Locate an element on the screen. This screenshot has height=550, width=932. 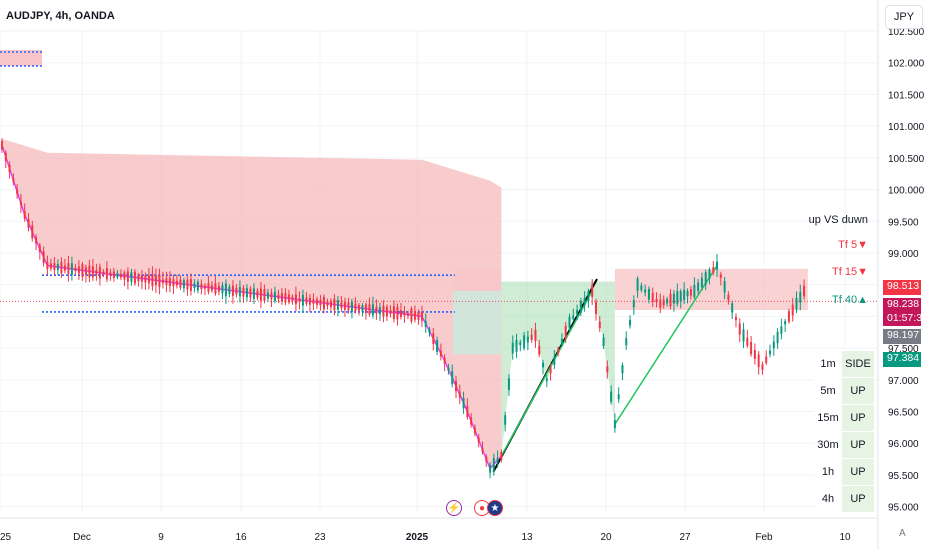
flag-icon: ★ is located at coordinates (495, 508).